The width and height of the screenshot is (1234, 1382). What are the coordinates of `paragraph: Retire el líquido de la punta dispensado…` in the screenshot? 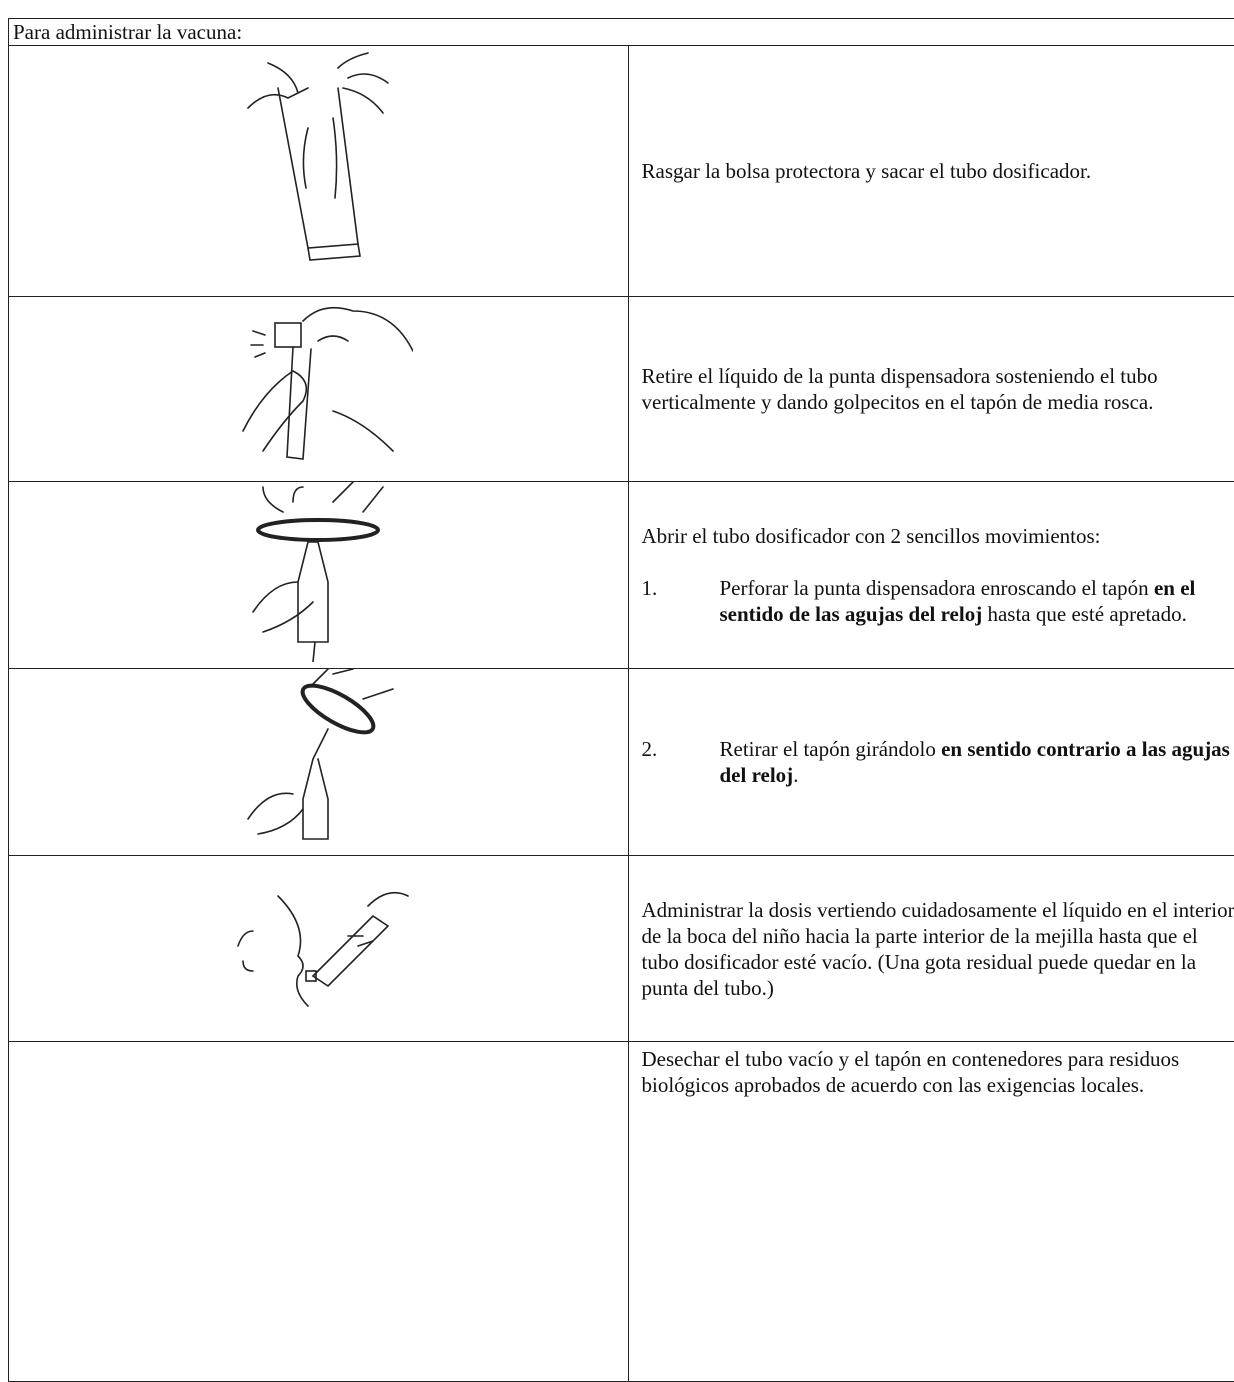 It's located at (938, 389).